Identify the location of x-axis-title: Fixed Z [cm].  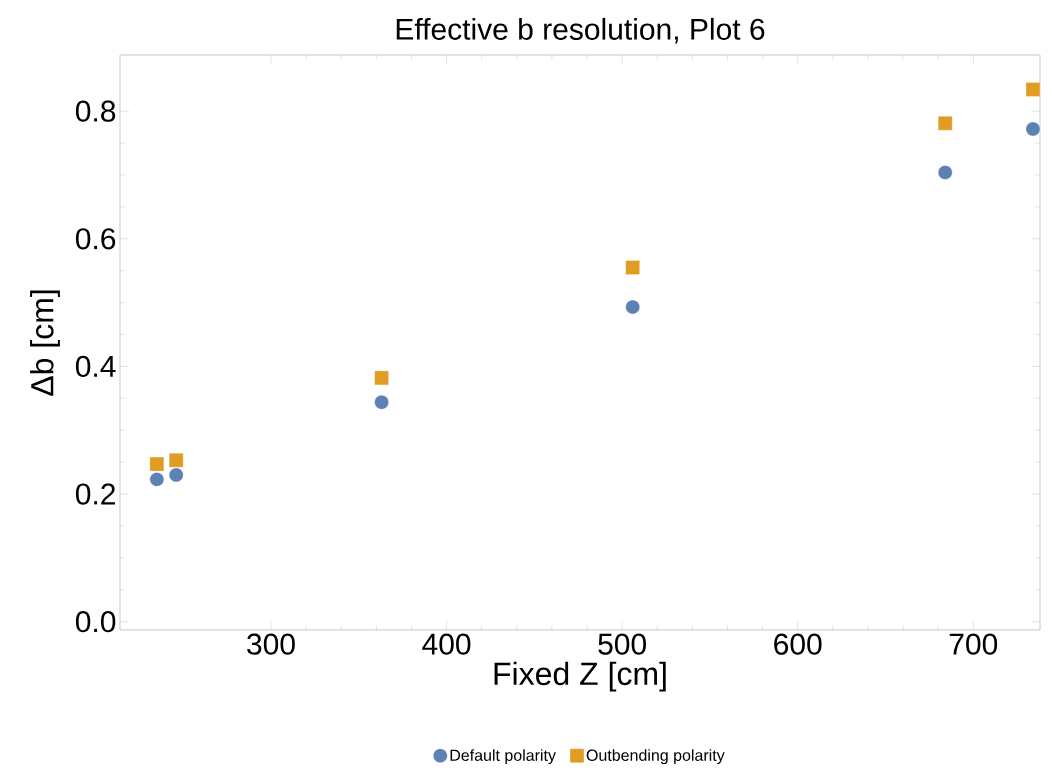
(580, 676).